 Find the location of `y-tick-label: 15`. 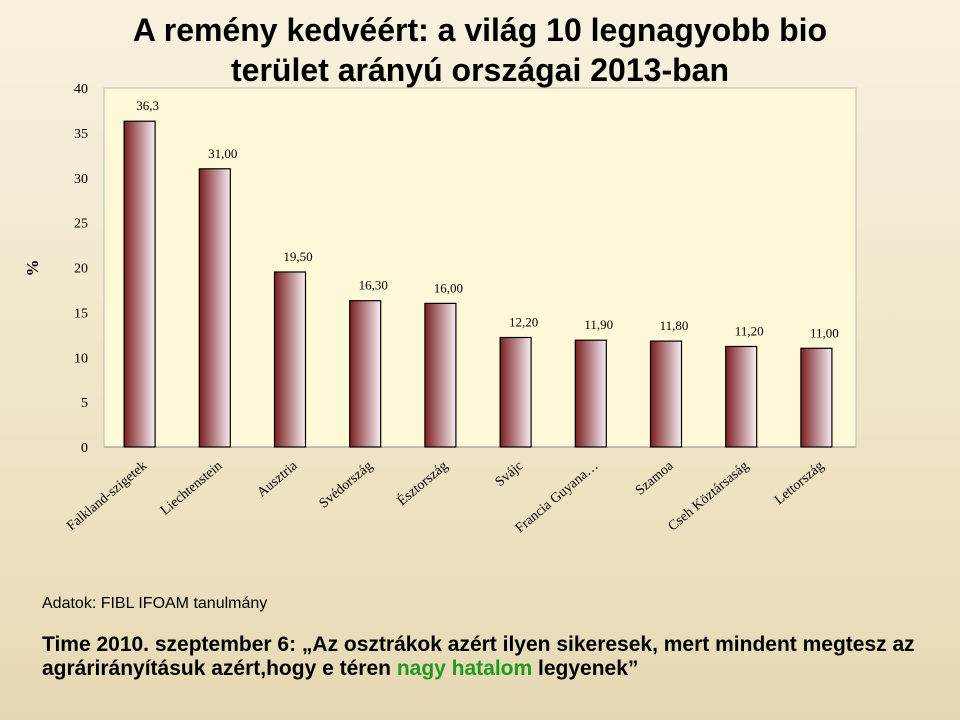

y-tick-label: 15 is located at coordinates (81, 313).